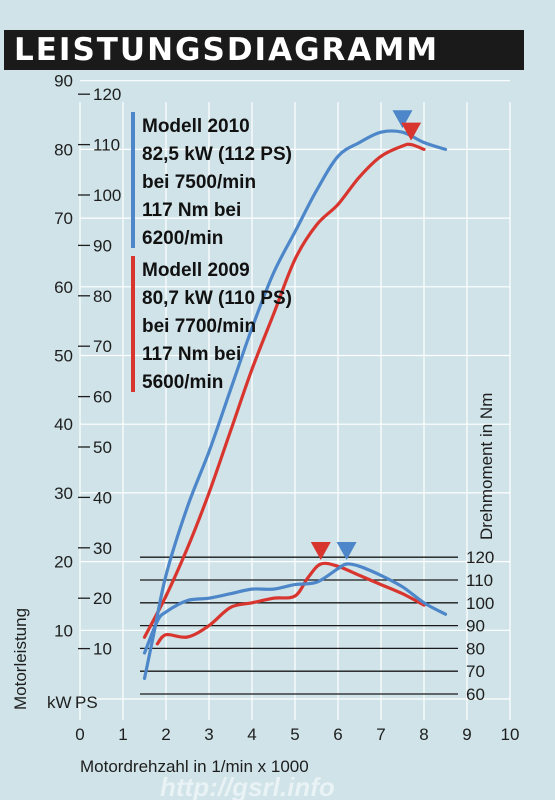 The image size is (555, 800). I want to click on y-tick-label-kw: 40, so click(63, 424).